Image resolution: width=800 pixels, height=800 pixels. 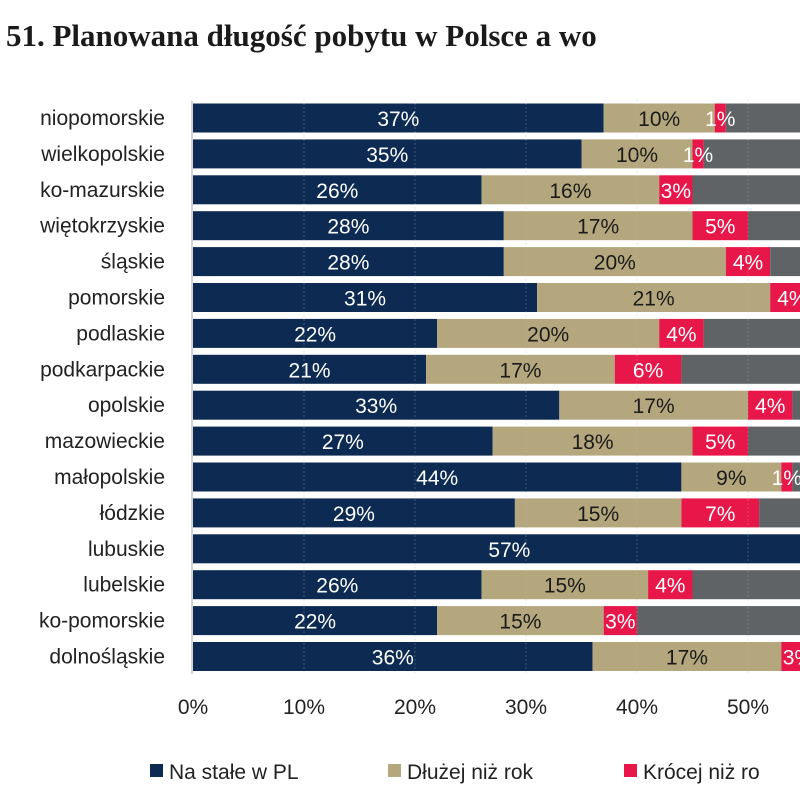 I want to click on category-label: mazowieckie, so click(x=105, y=441).